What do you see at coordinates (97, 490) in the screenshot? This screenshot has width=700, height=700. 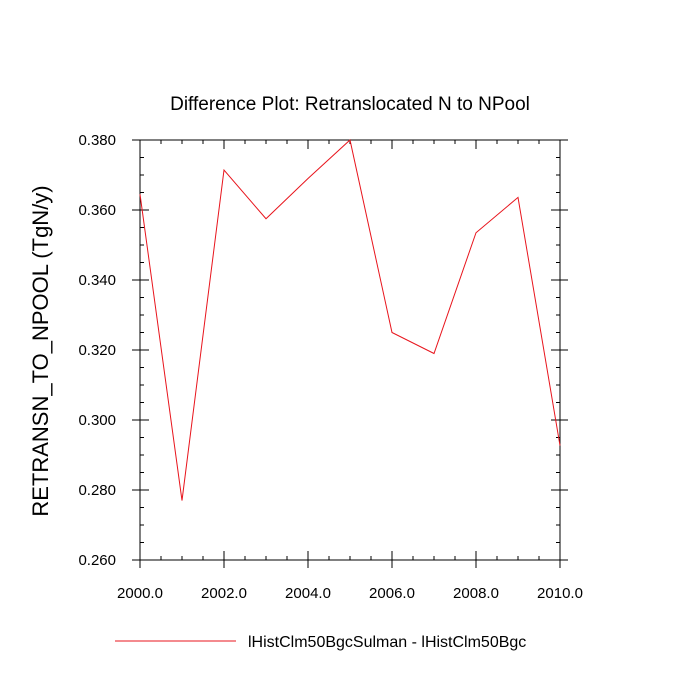 I see `y-tick-label: 0.280` at bounding box center [97, 490].